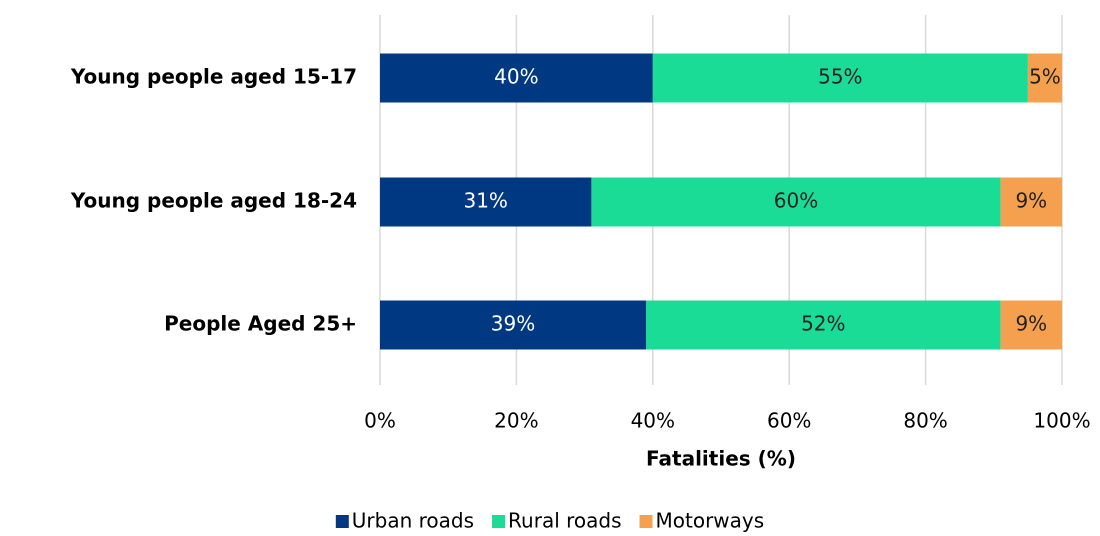  Describe the element at coordinates (710, 521) in the screenshot. I see `legend-label: Motorways` at that location.